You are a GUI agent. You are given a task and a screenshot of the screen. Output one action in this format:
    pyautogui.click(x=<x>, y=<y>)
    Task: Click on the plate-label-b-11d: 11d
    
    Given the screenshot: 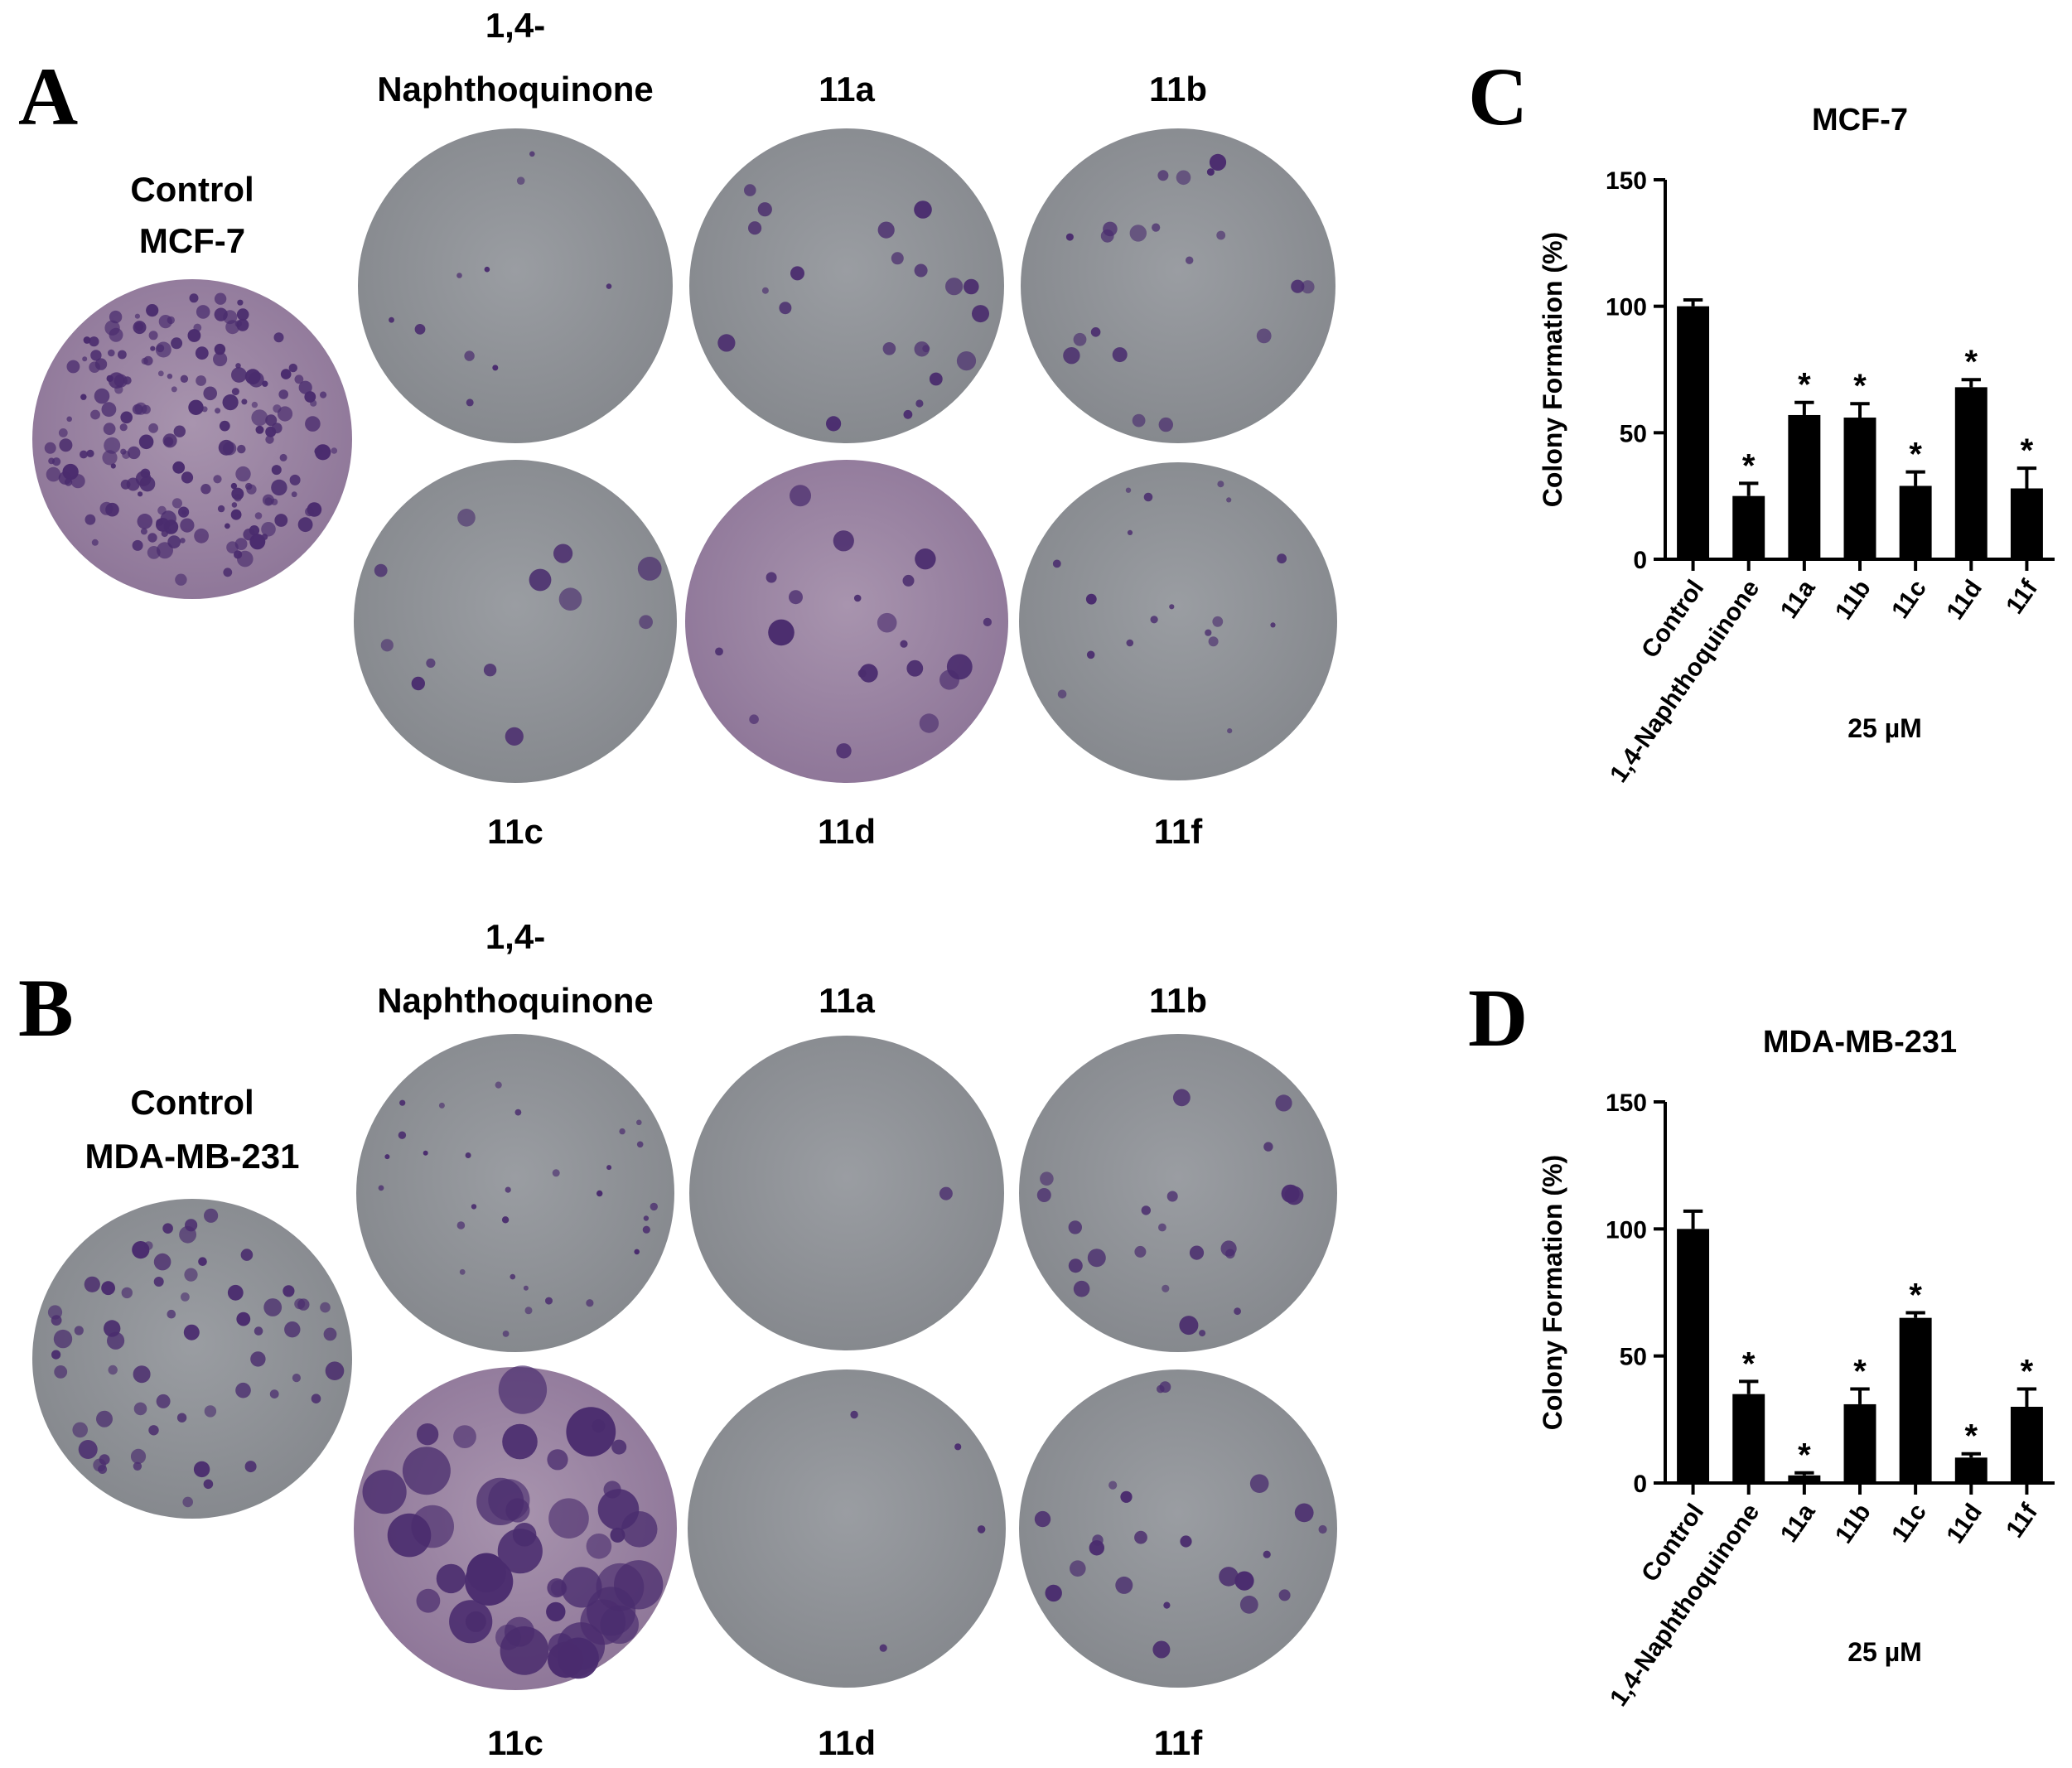 What is the action you would take?
    pyautogui.click(x=847, y=1742)
    